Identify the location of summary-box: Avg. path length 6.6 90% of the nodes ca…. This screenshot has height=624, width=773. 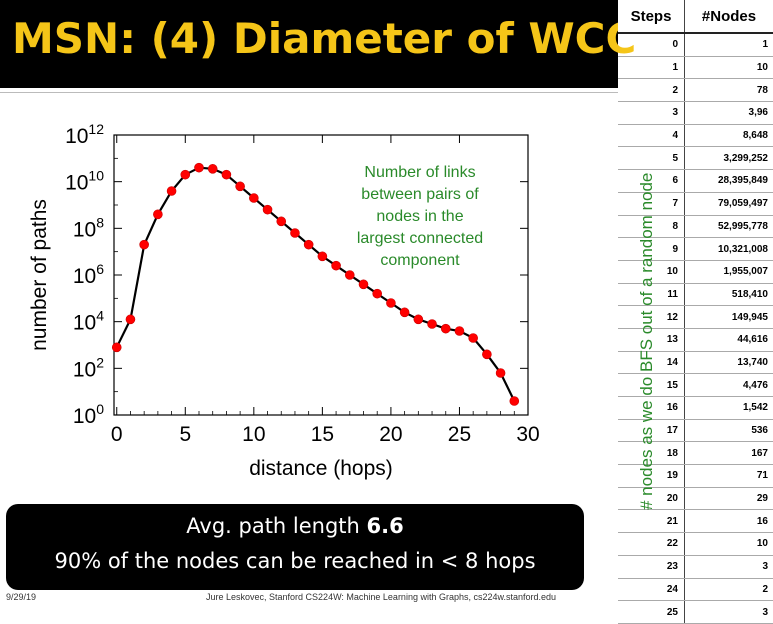
(295, 547).